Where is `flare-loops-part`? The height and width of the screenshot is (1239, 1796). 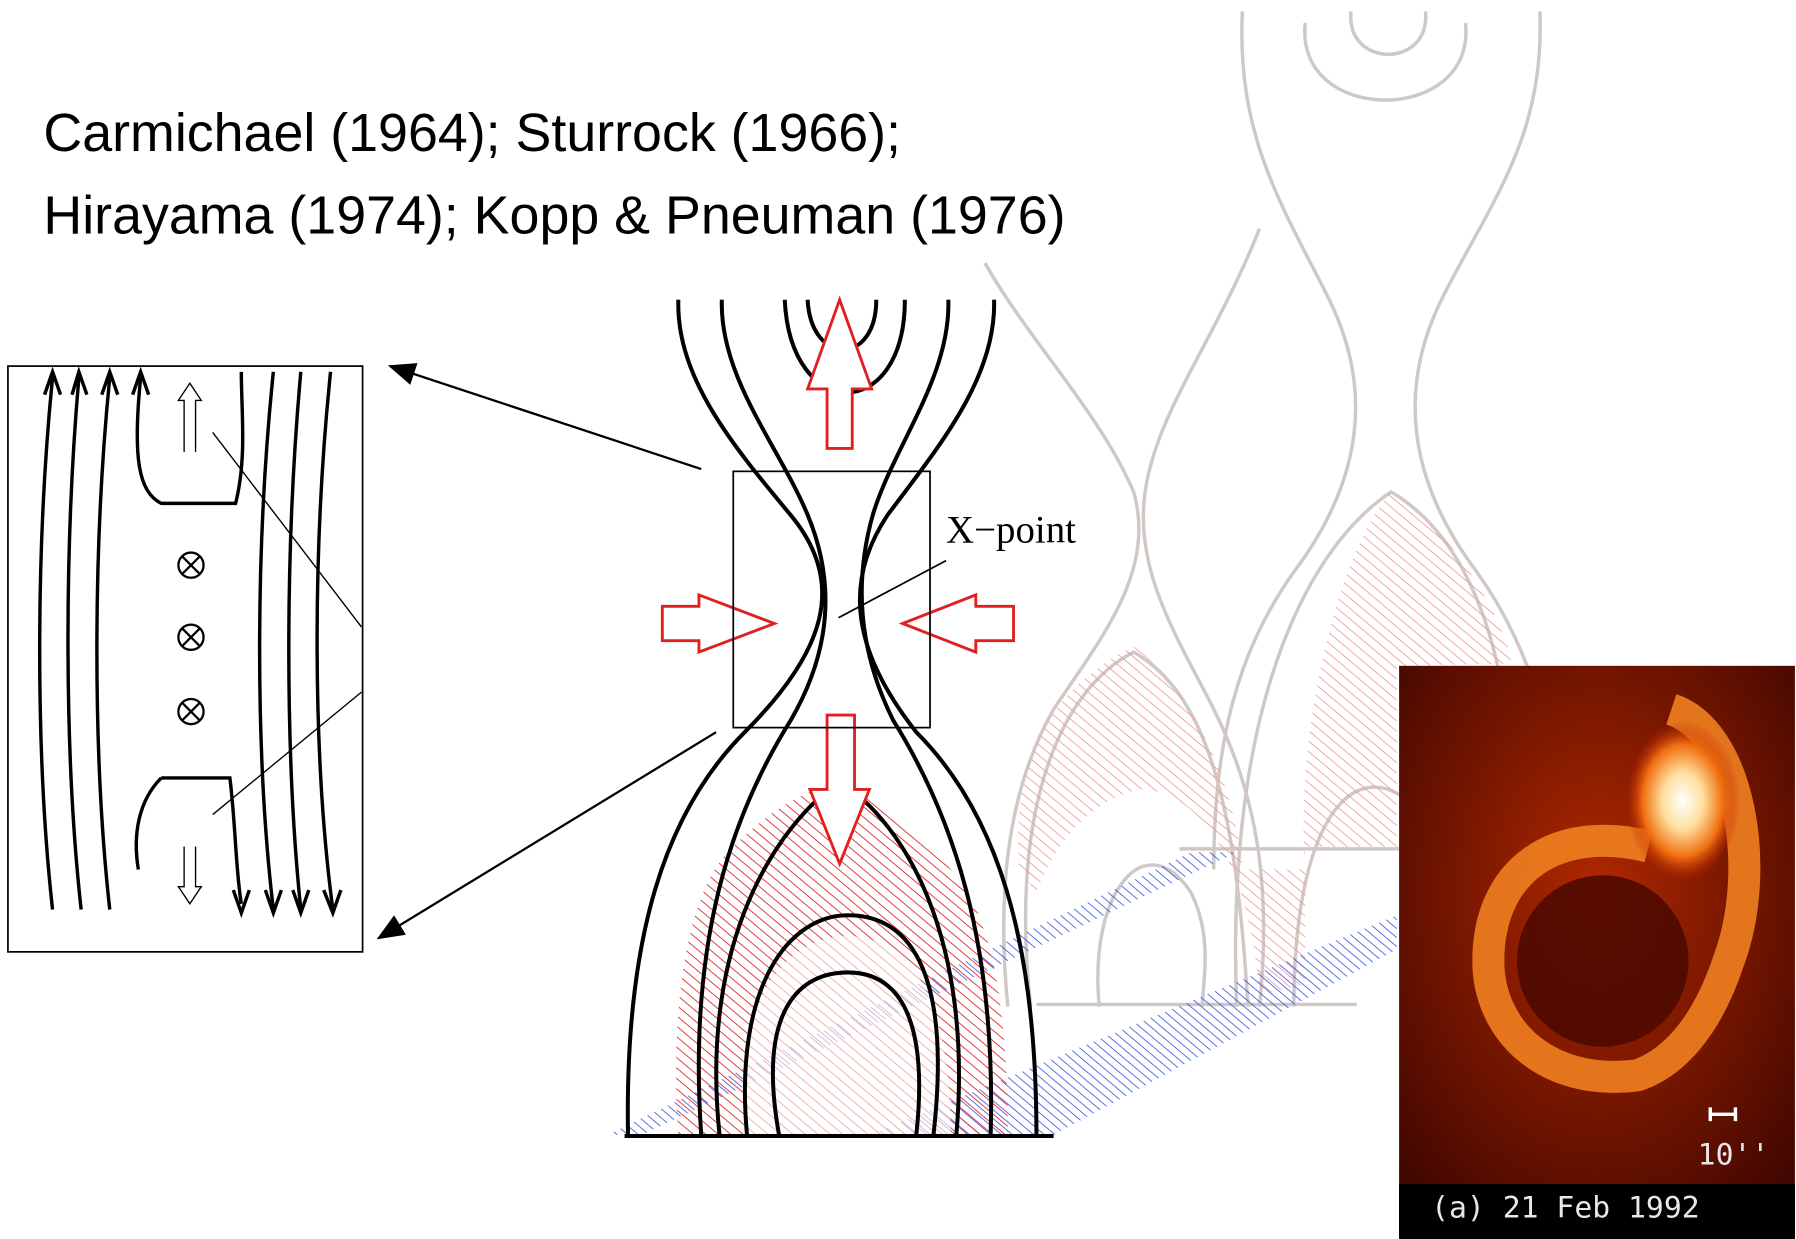 flare-loops-part is located at coordinates (846, 1035).